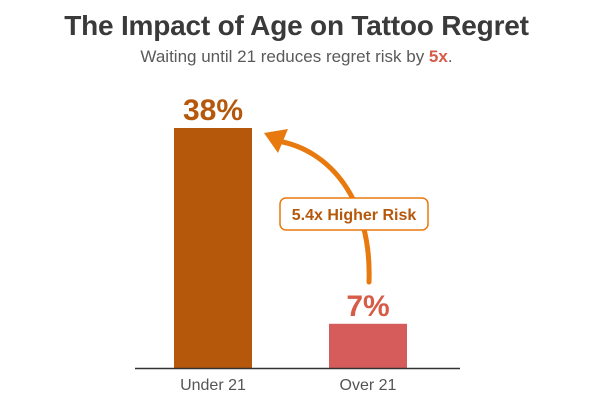  I want to click on chart-title: The Impact of Age on Tattoo Regret, so click(296, 25).